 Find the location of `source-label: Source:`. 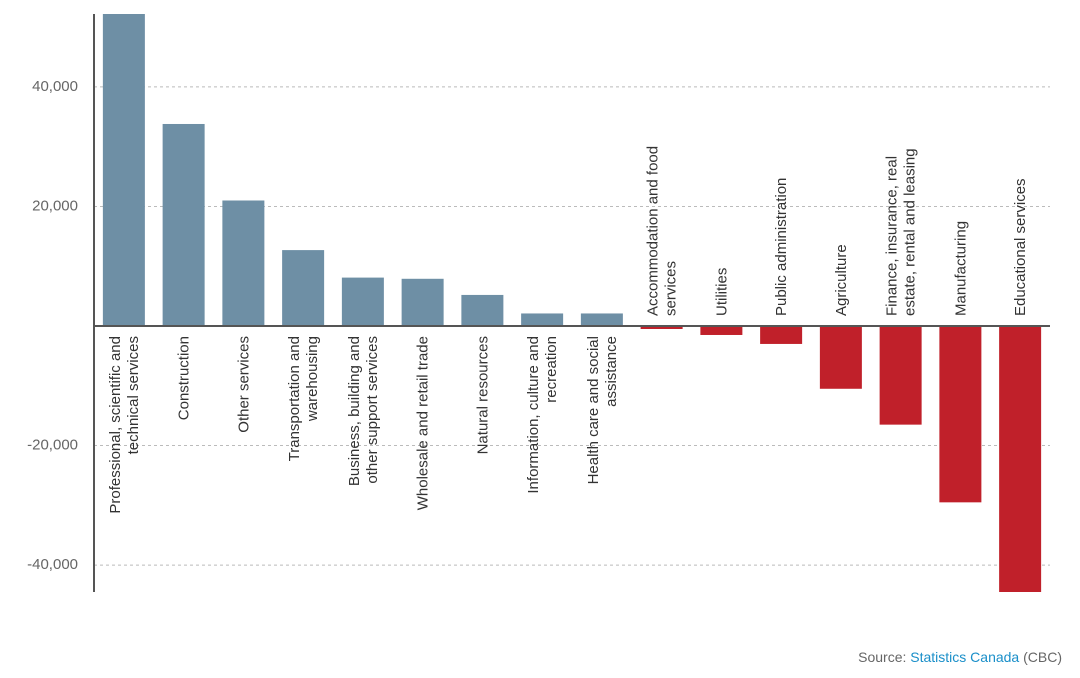

source-label: Source: is located at coordinates (882, 657).